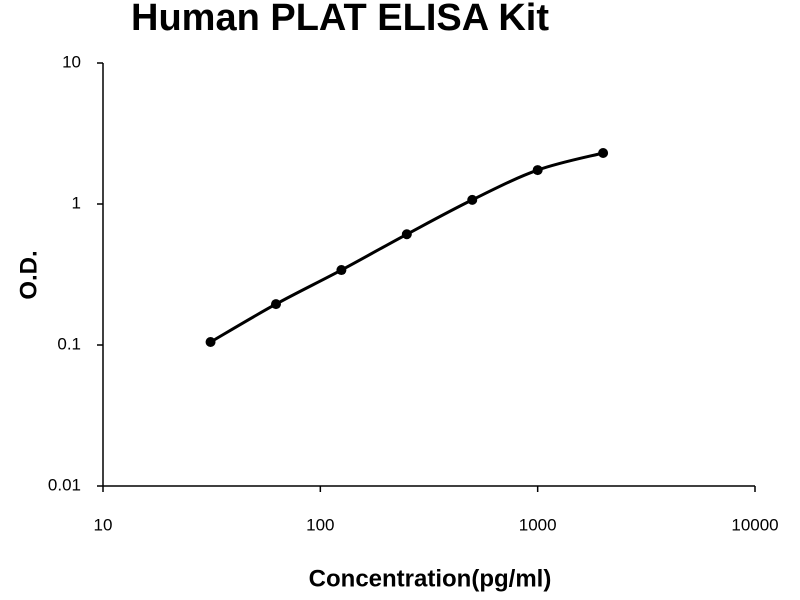 The height and width of the screenshot is (600, 800). Describe the element at coordinates (430, 578) in the screenshot. I see `x-axis-label: Concentration(pg/ml)` at that location.